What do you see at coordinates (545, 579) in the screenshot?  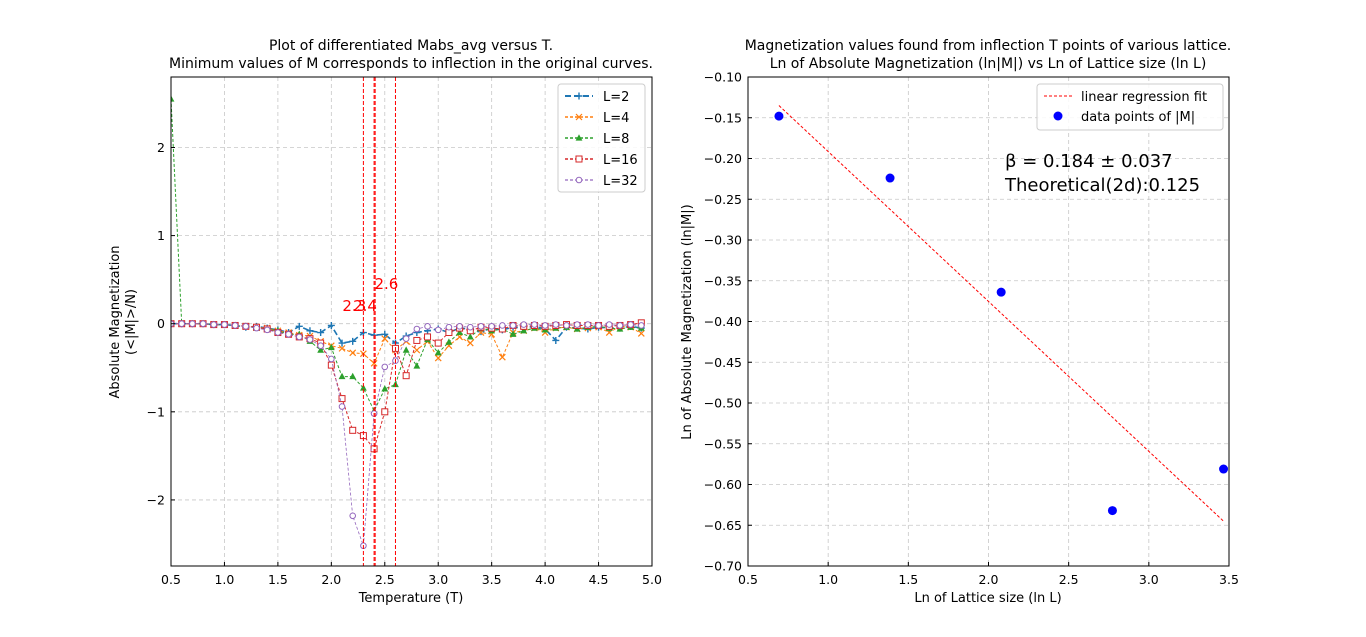 I see `left-x-tick-label: 4.0` at bounding box center [545, 579].